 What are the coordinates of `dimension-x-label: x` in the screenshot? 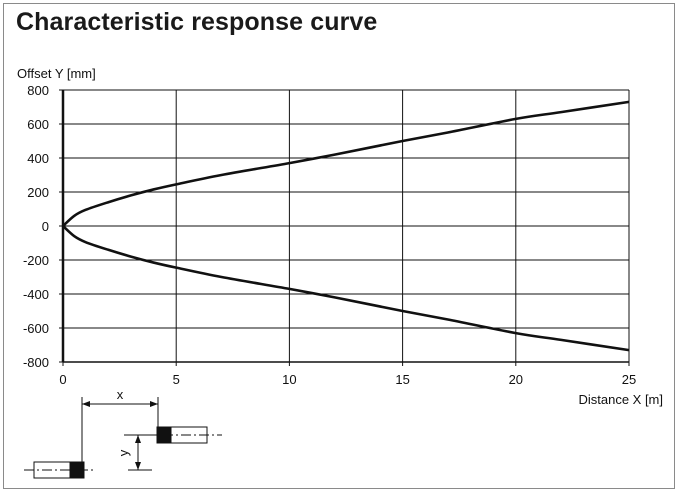 It's located at (120, 394).